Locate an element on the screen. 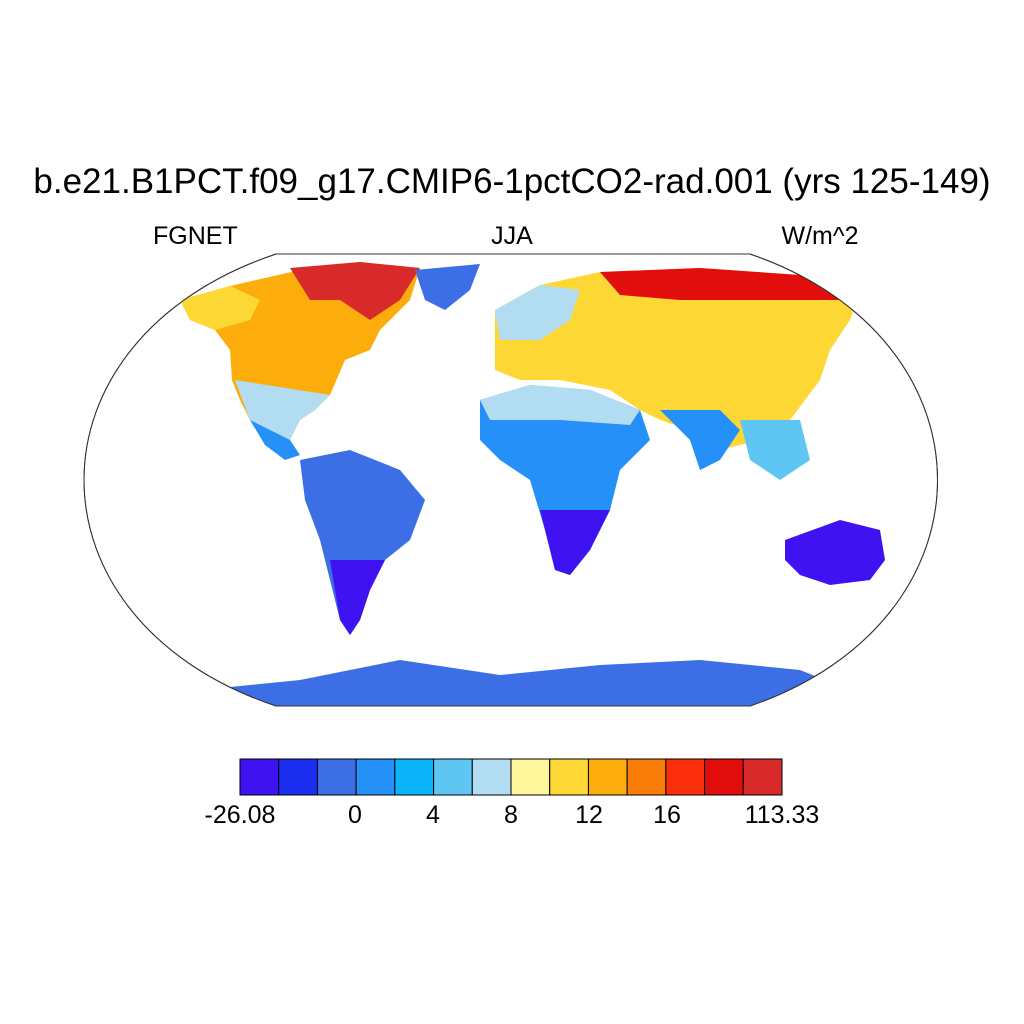 The image size is (1024, 1024). sahara is located at coordinates (560, 405).